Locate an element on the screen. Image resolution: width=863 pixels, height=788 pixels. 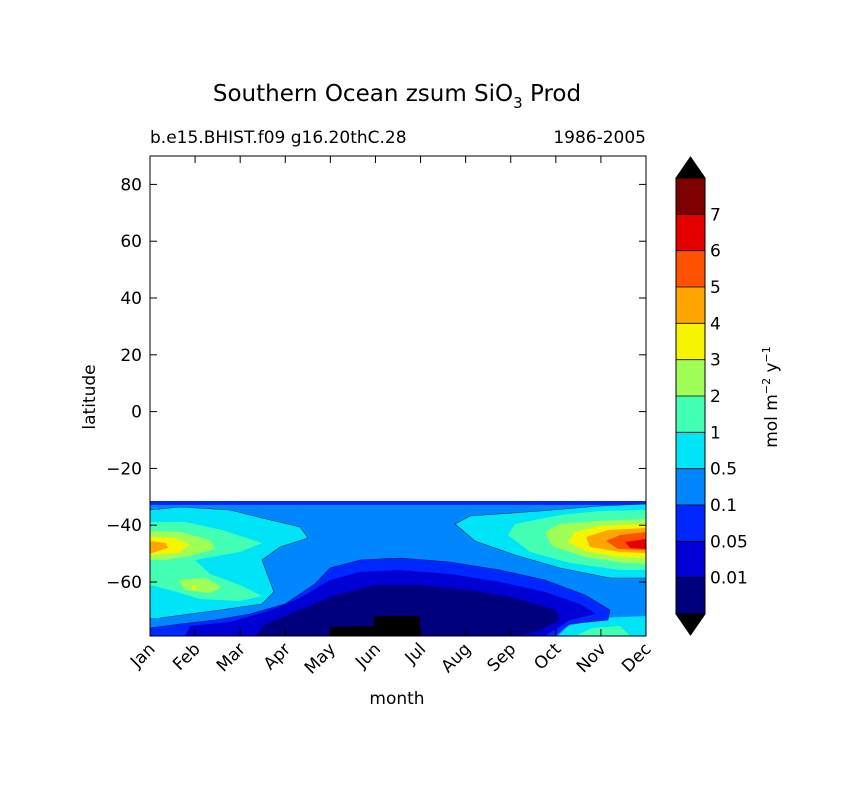
colorbar-extend-under is located at coordinates (690, 624).